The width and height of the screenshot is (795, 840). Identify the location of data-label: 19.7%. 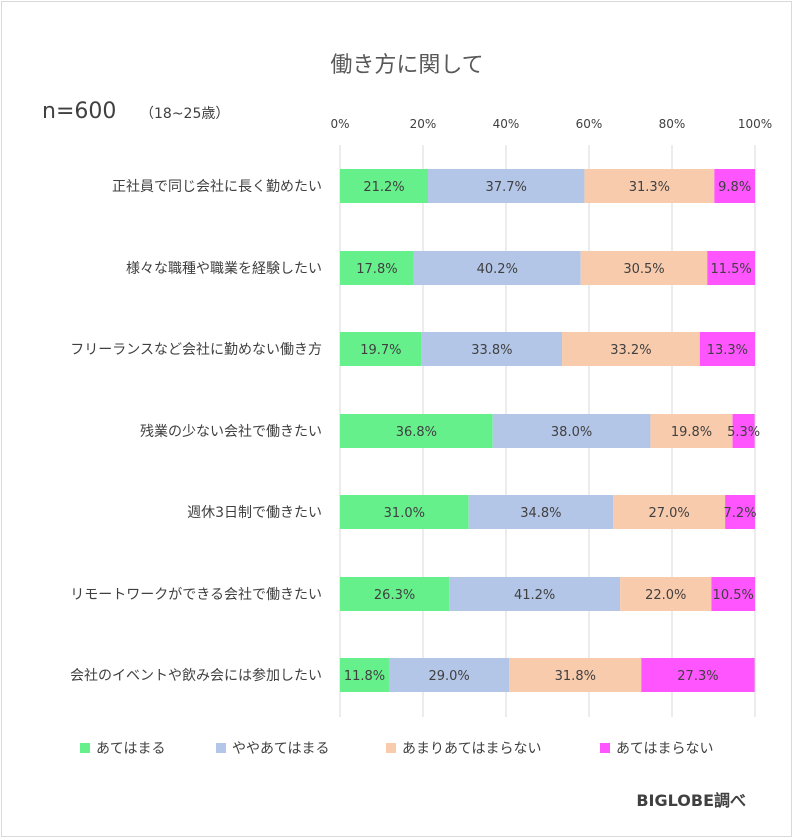
(380, 350).